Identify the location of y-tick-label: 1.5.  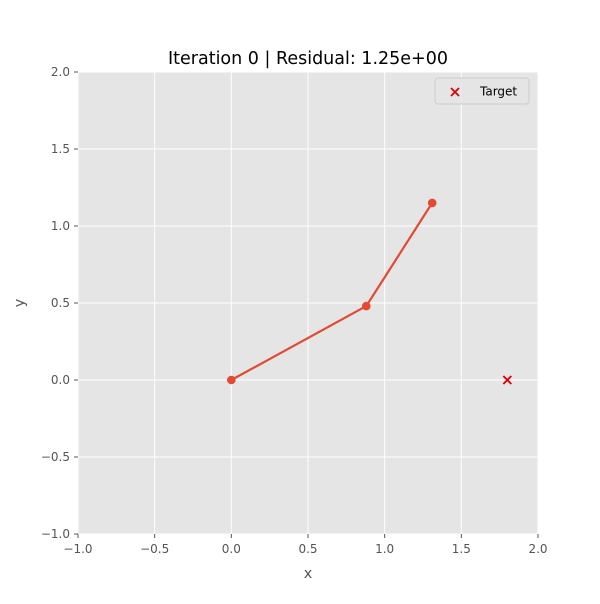
(60, 149).